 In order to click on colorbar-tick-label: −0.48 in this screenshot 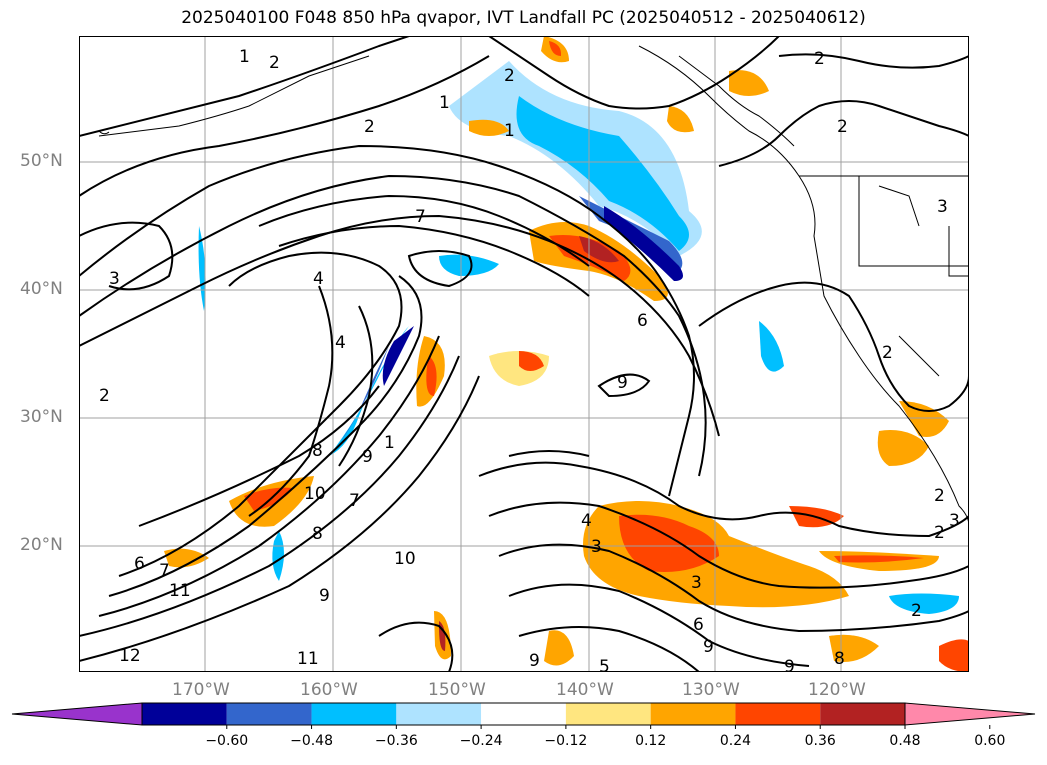, I will do `click(311, 741)`.